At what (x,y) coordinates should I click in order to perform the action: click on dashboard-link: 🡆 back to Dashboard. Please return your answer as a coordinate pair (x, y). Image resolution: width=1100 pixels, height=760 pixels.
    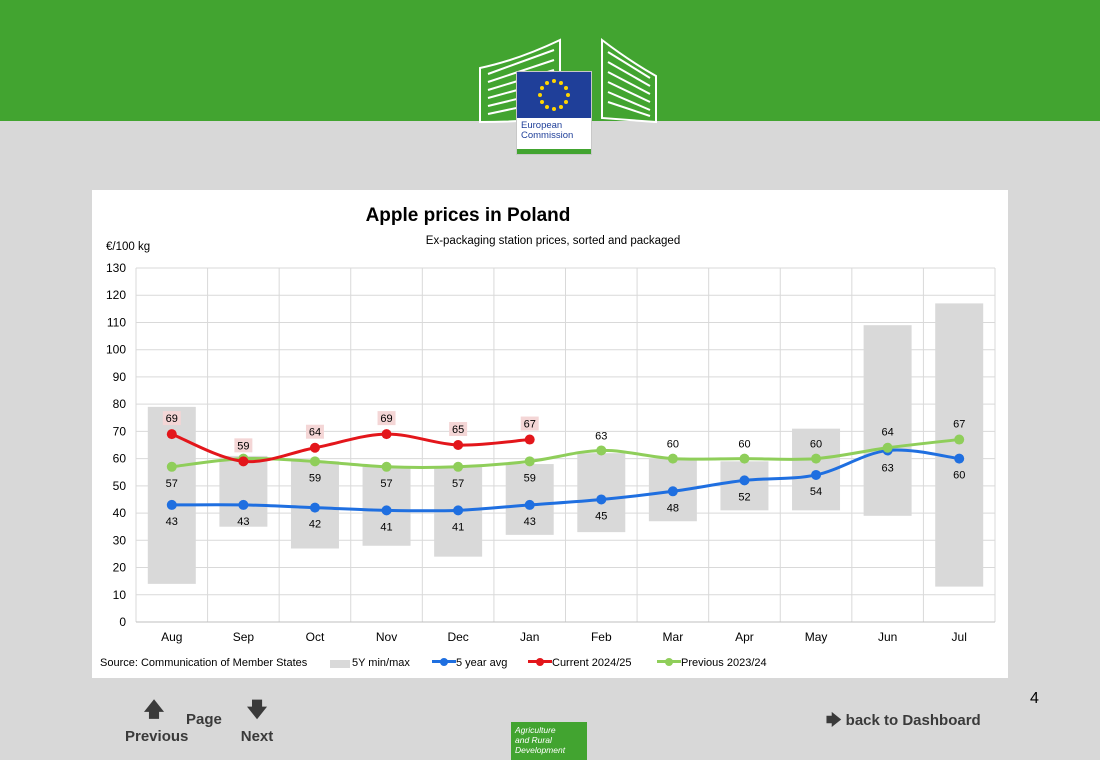
    Looking at the image, I should click on (903, 722).